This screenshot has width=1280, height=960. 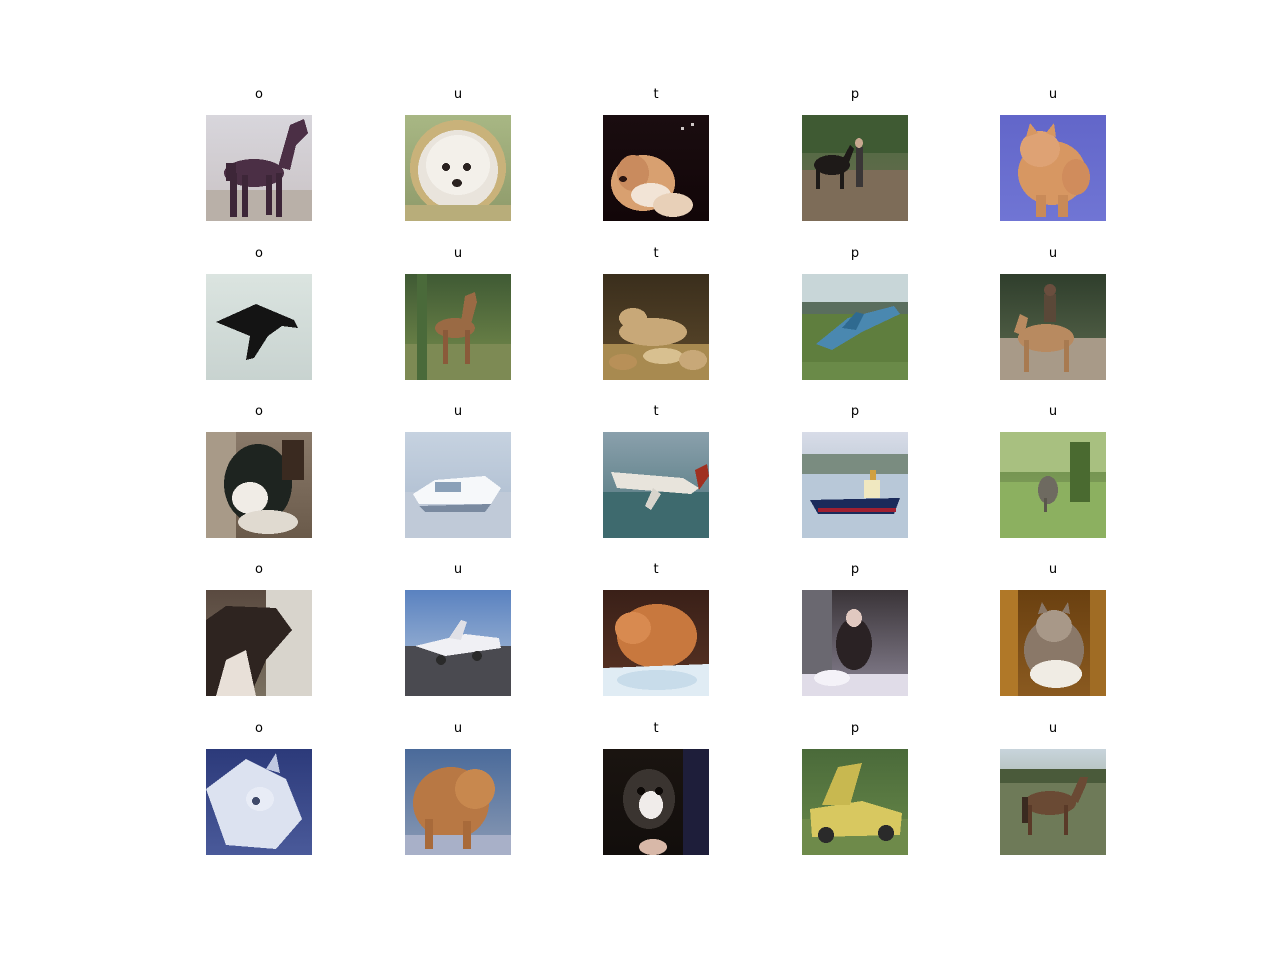 What do you see at coordinates (458, 327) in the screenshot?
I see `thumbnail-deer` at bounding box center [458, 327].